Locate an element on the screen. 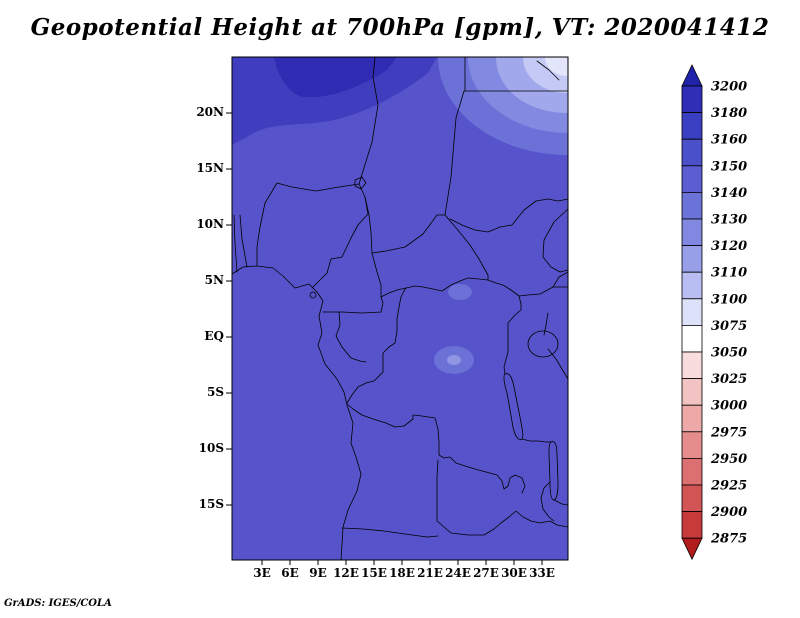 The width and height of the screenshot is (800, 618). contour-ne-corner is located at coordinates (556, 66).